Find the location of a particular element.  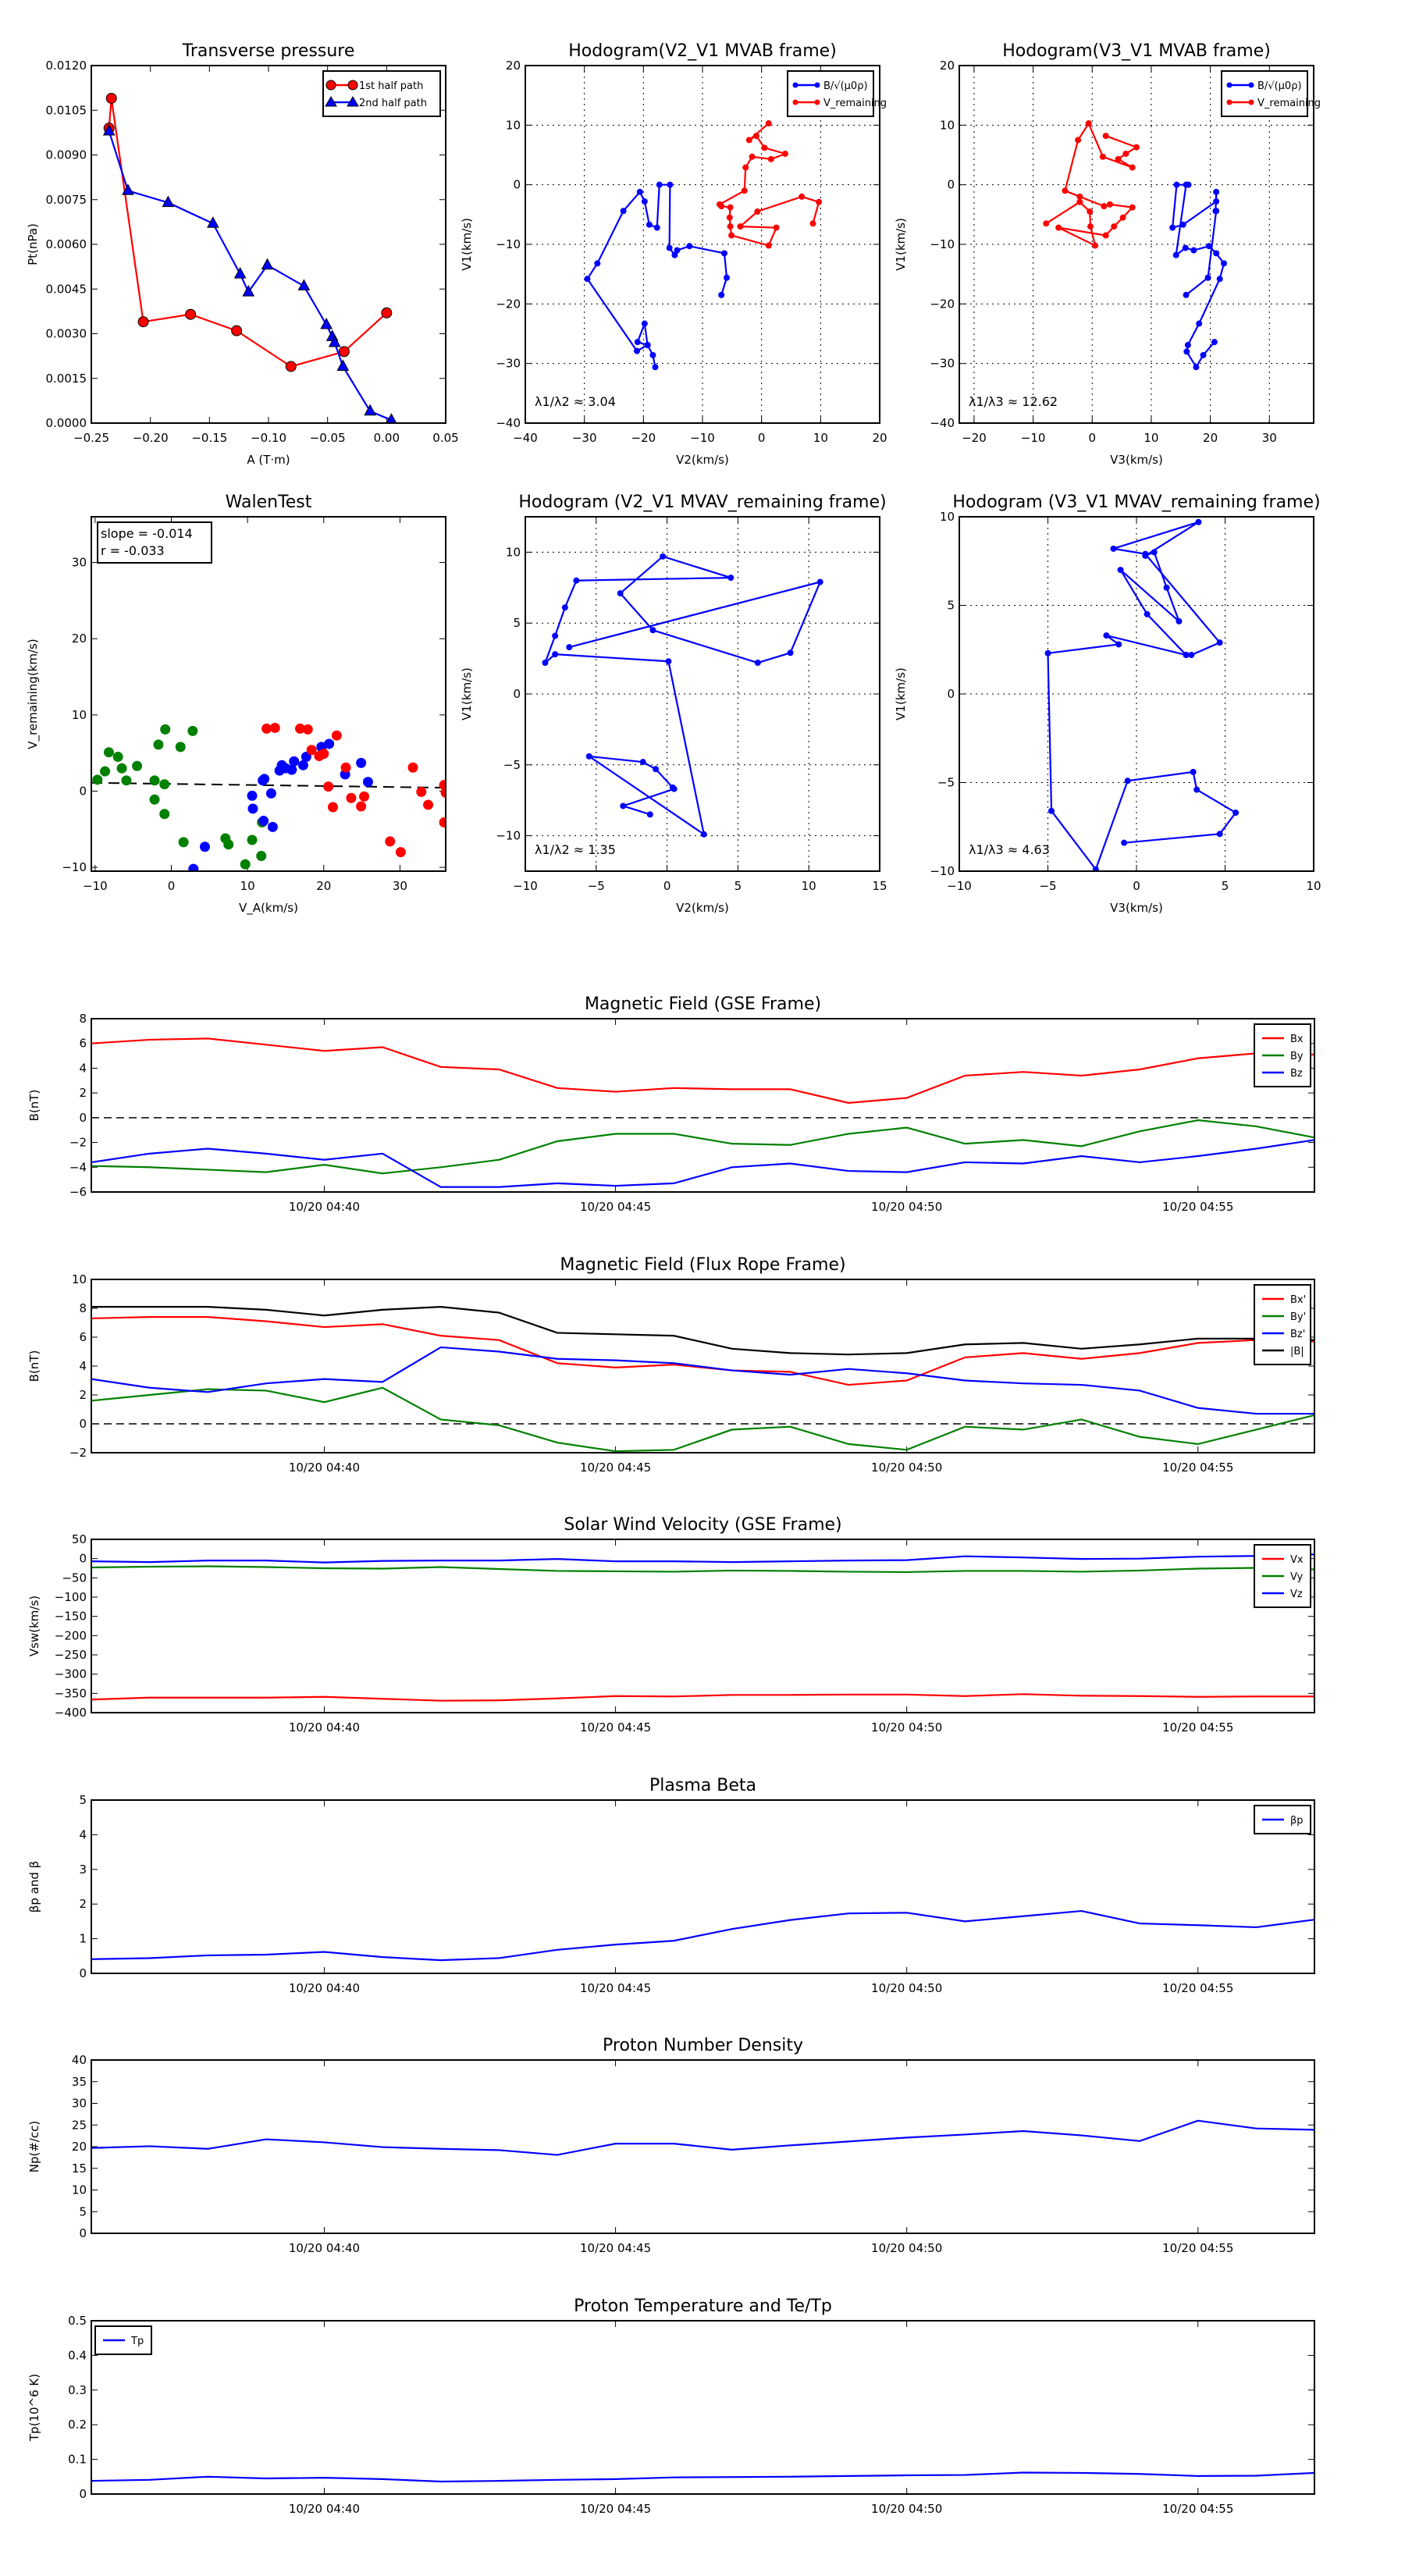

legend-label: V_remaining is located at coordinates (855, 104).